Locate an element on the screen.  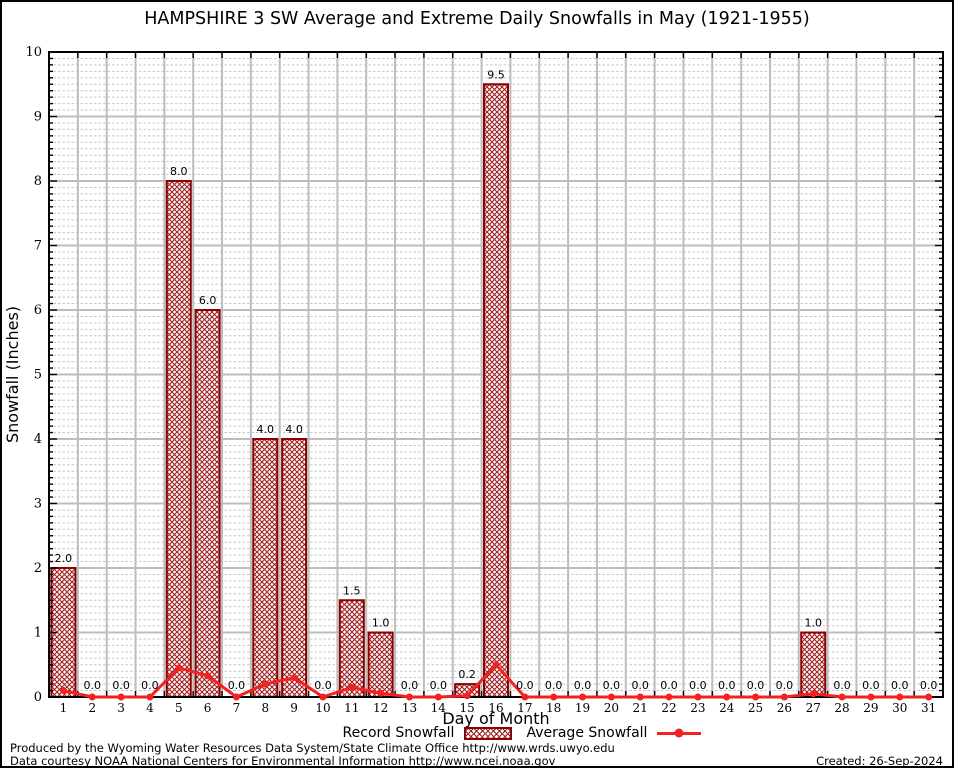
bar-value-label-day-5: 8.0 is located at coordinates (179, 171).